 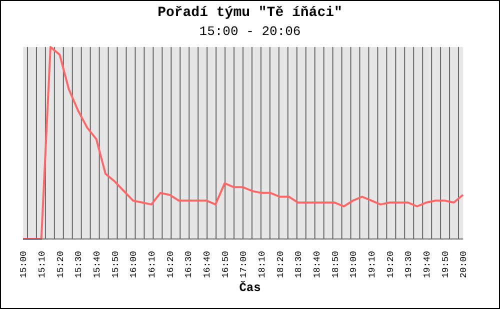 What do you see at coordinates (335, 264) in the screenshot?
I see `x-tick-label: 18:50` at bounding box center [335, 264].